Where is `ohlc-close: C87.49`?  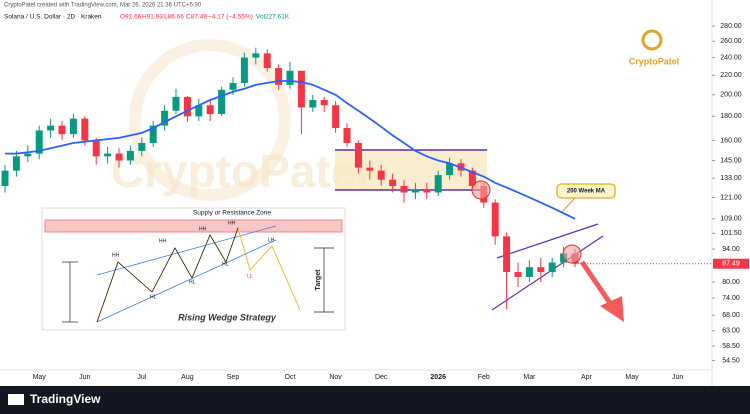 ohlc-close: C87.49 is located at coordinates (196, 17).